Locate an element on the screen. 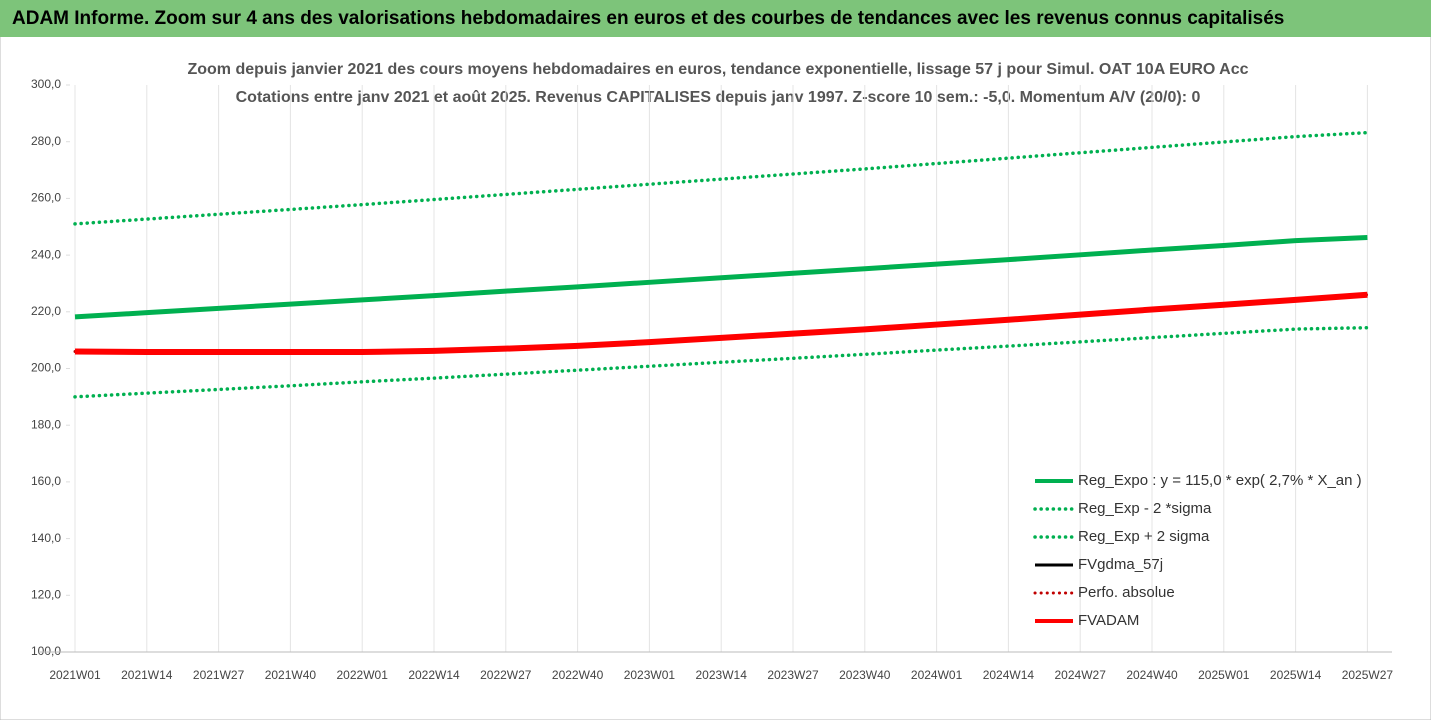 The width and height of the screenshot is (1431, 720). y-tick-label: 220,0 is located at coordinates (46, 311).